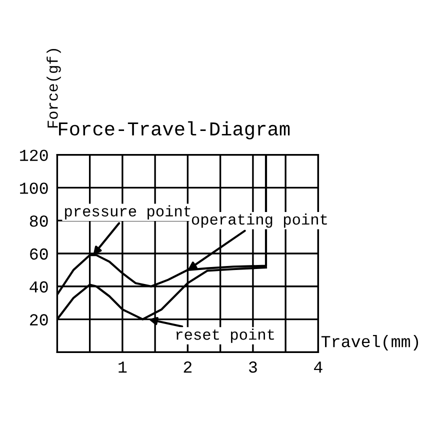  What do you see at coordinates (252, 367) in the screenshot?
I see `x-tick-label: 3` at bounding box center [252, 367].